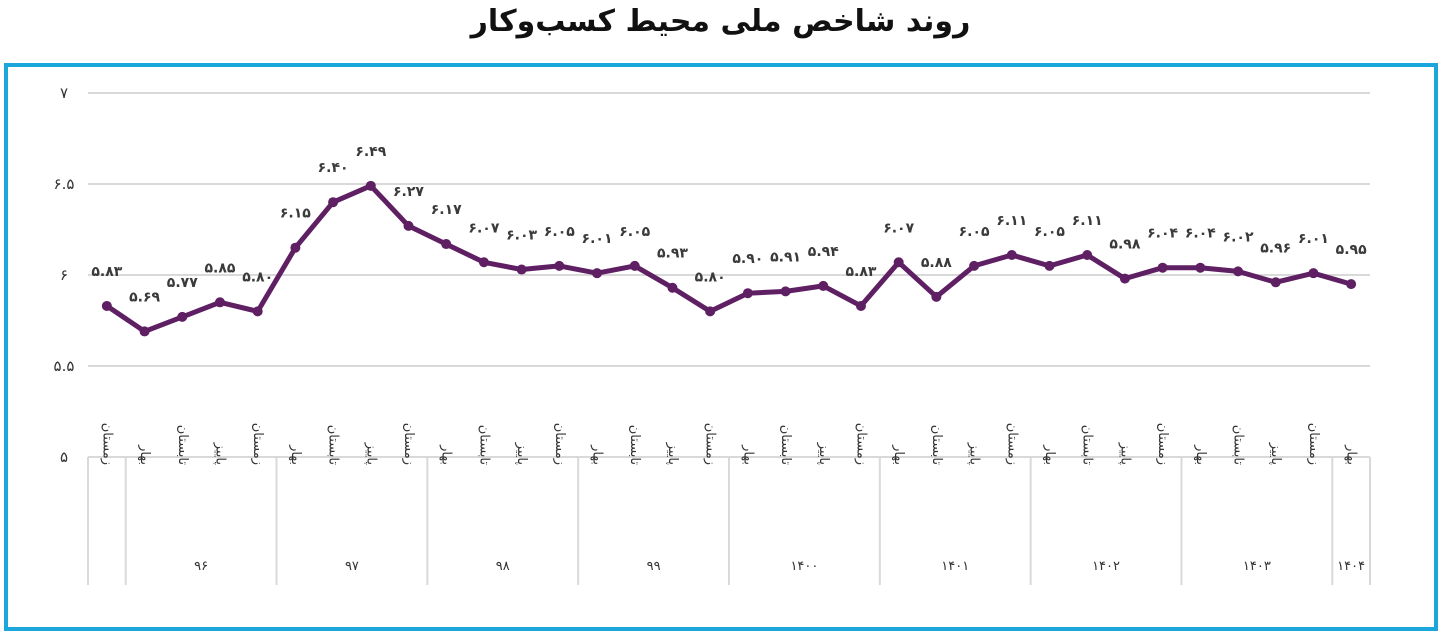 The height and width of the screenshot is (633, 1441). Describe the element at coordinates (720, 21) in the screenshot. I see `chart-title: روند شاخص ملی محیط کسب‌وکار` at that location.